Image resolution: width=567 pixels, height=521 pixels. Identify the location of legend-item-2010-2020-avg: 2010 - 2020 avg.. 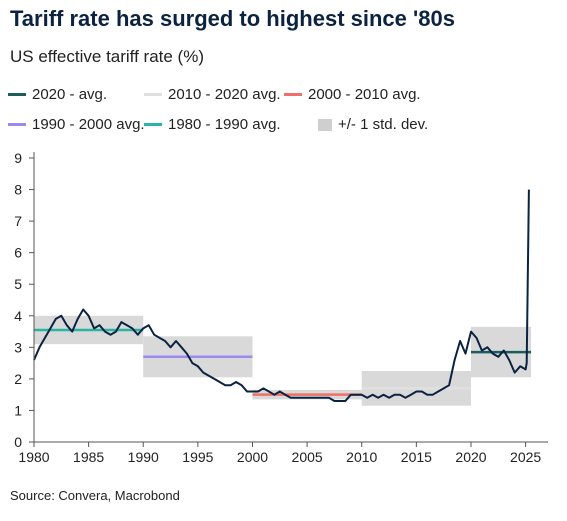
(212, 94).